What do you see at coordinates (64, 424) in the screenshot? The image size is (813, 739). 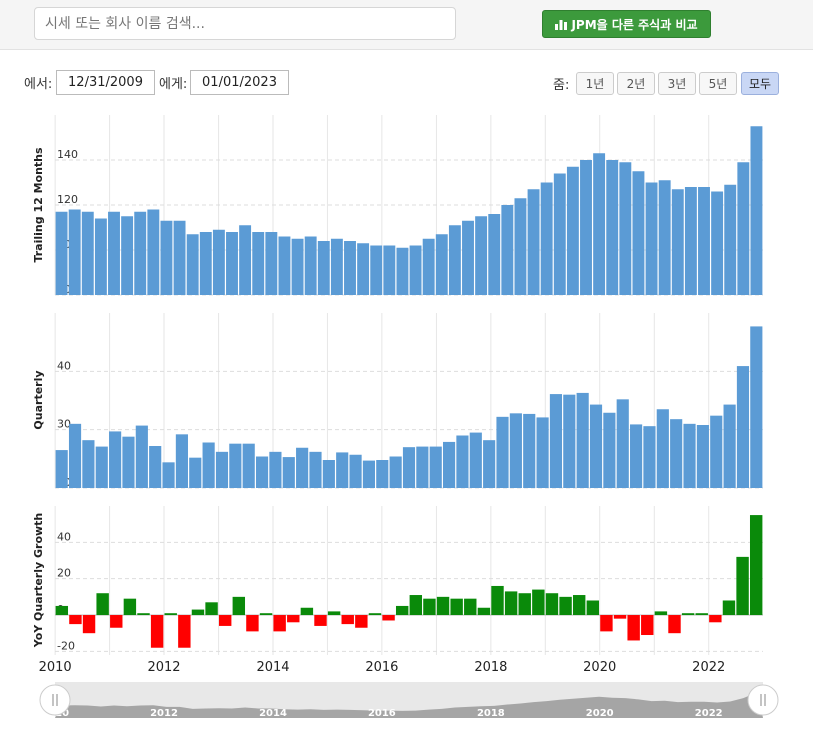 I see `y-tick-label: 30` at bounding box center [64, 424].